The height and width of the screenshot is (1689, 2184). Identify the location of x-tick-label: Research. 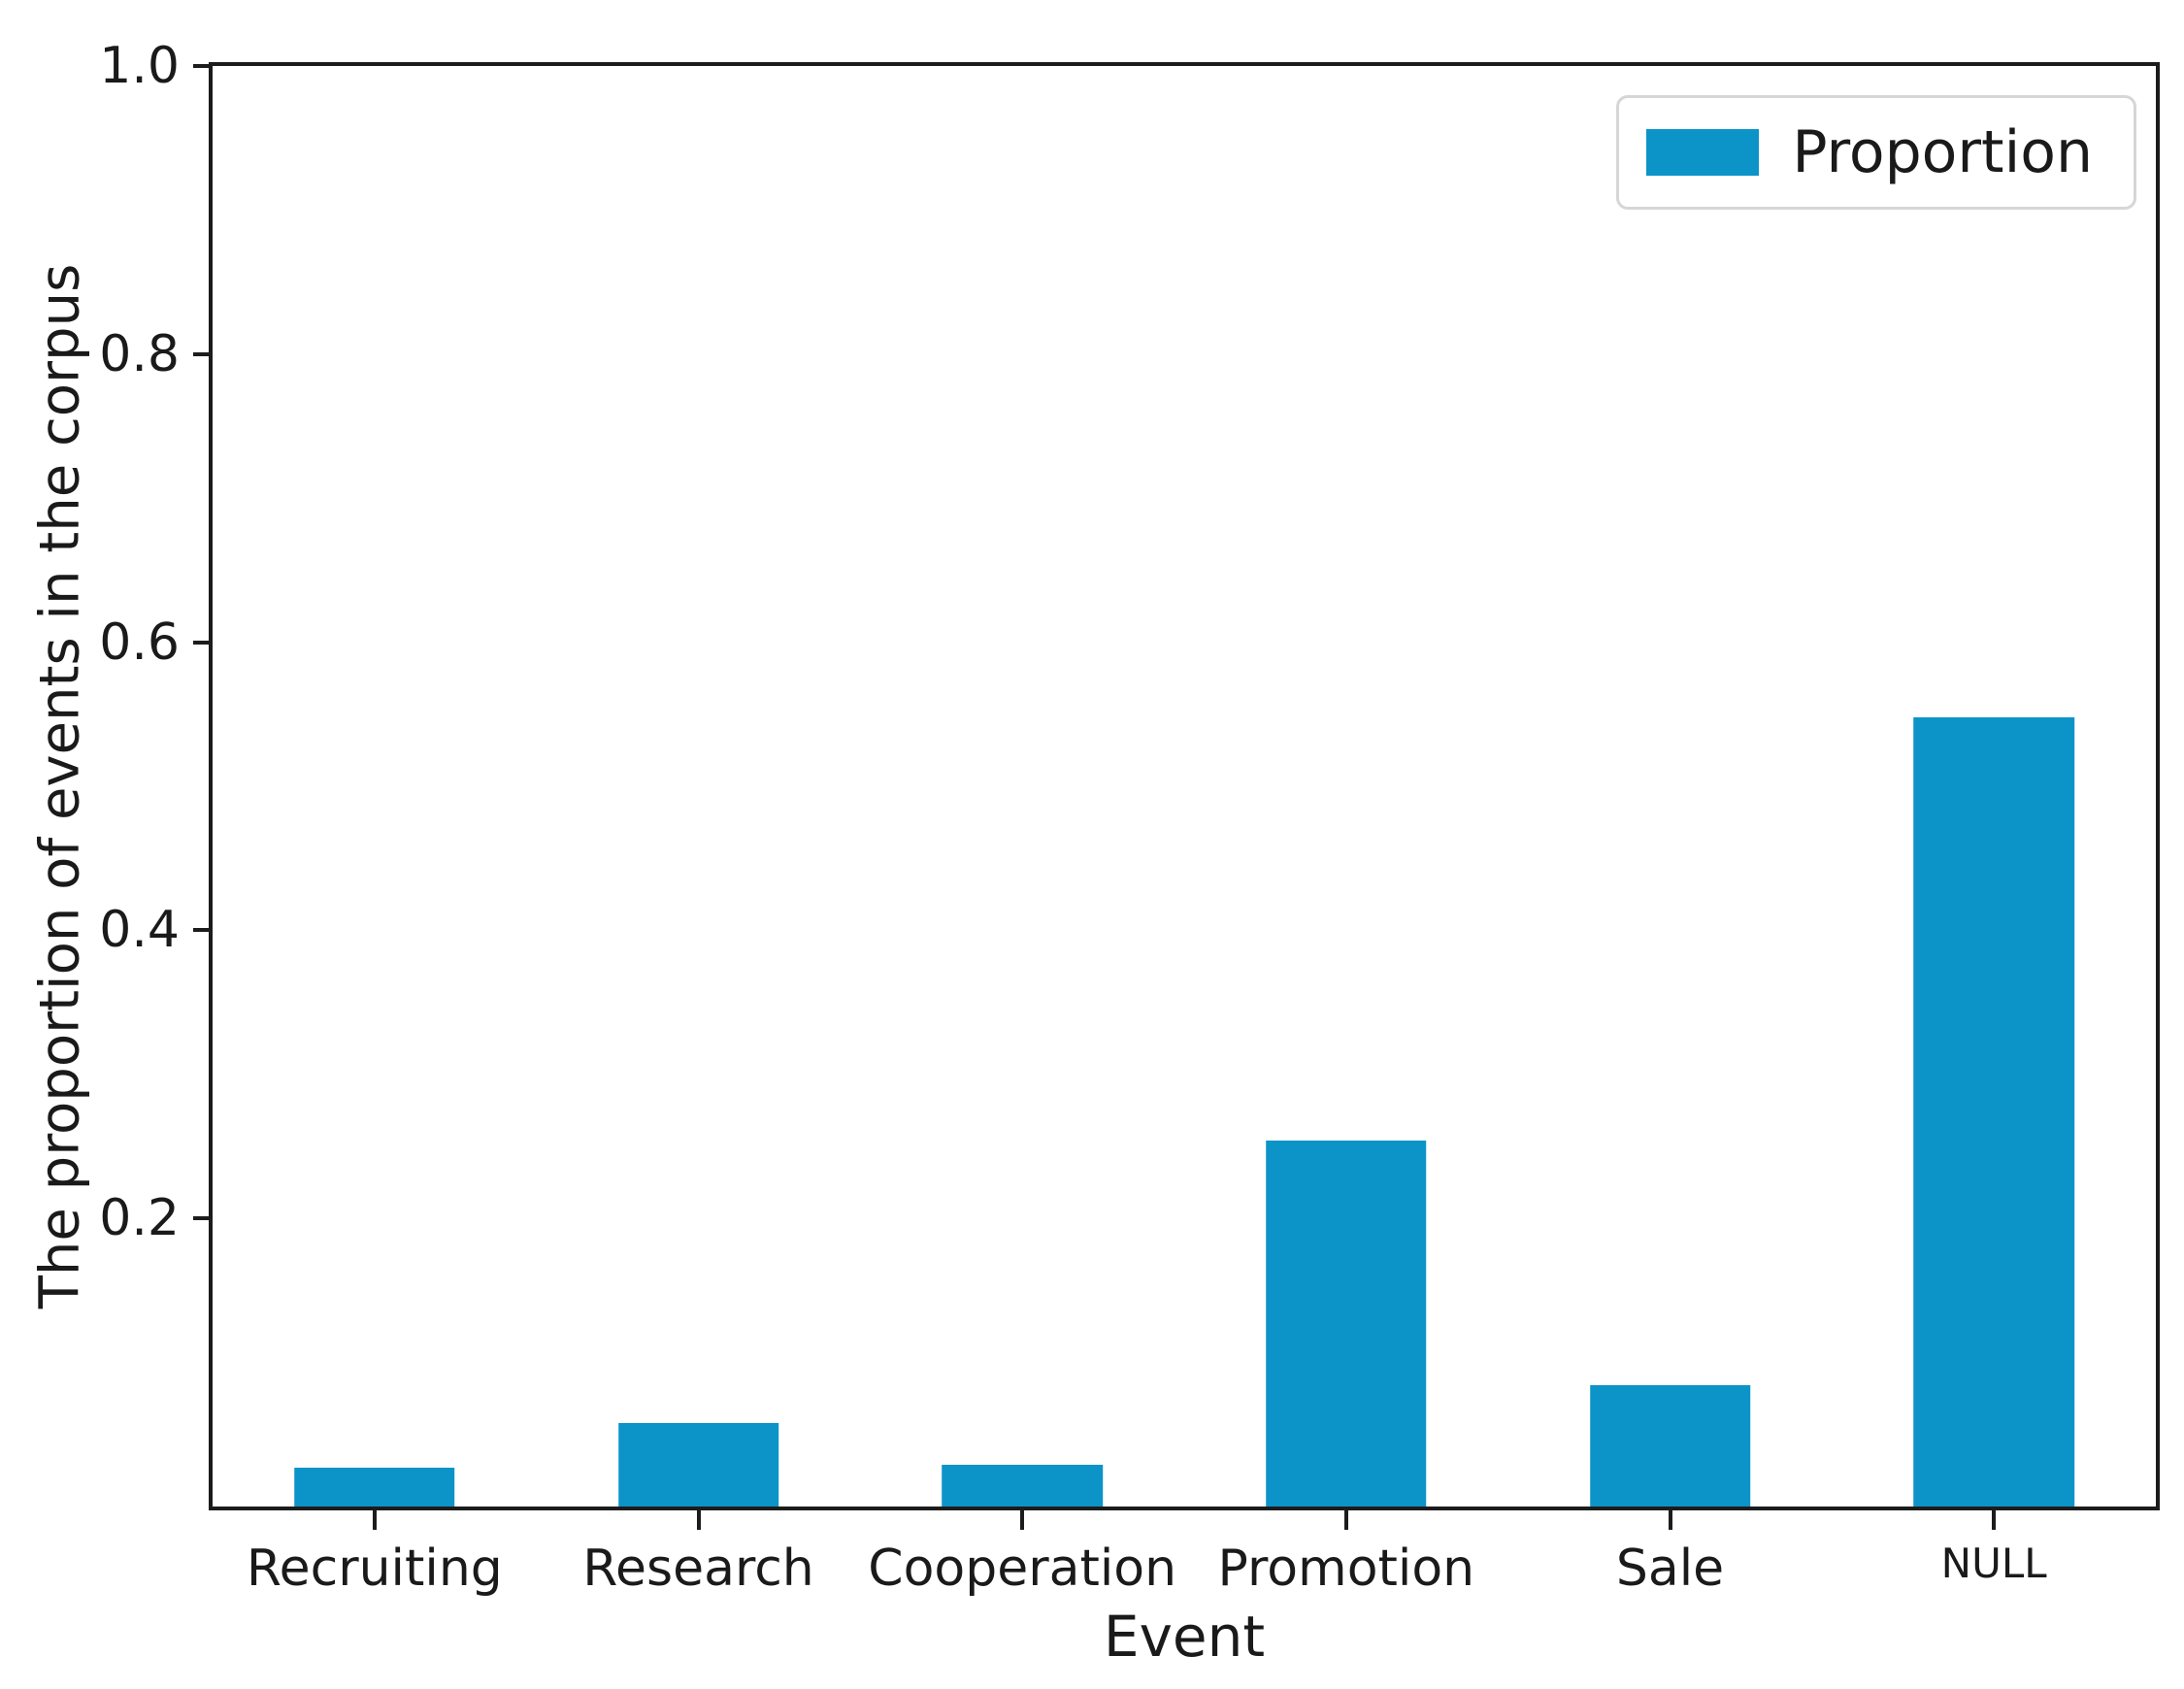
(698, 1569).